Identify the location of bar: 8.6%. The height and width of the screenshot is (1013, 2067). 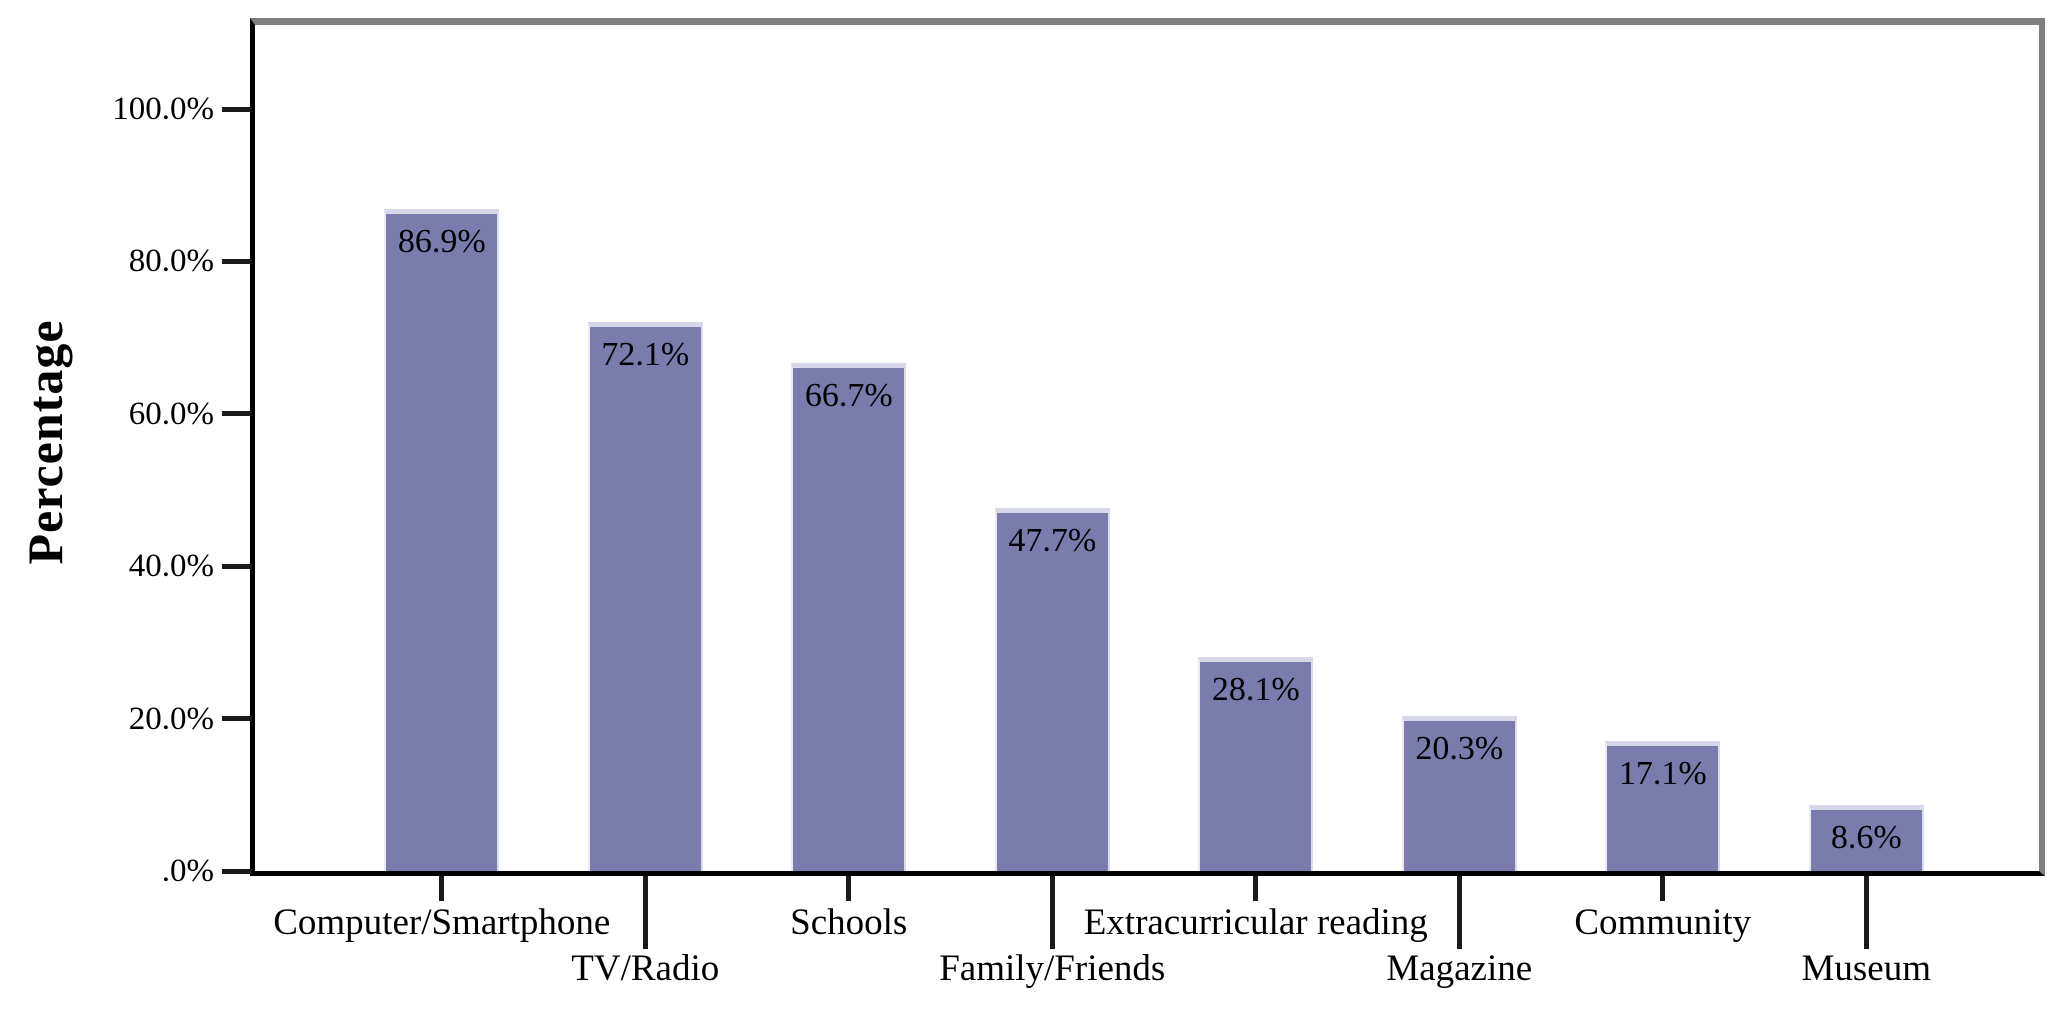
(1866, 838).